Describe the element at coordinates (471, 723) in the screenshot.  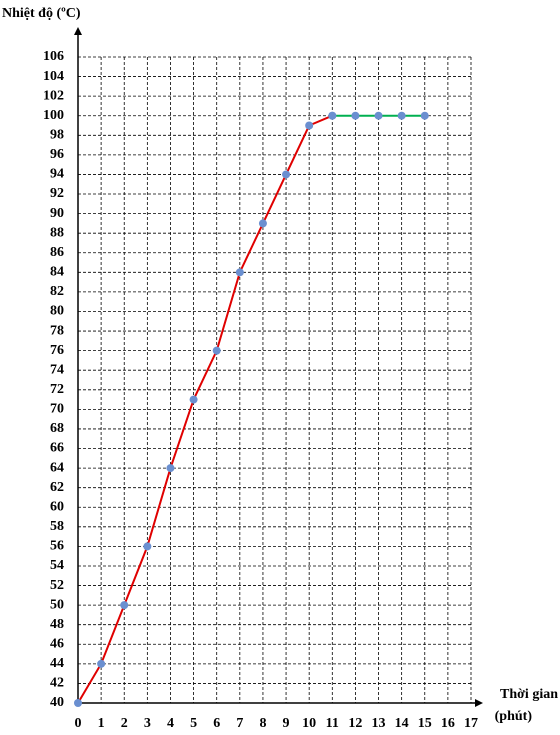
I see `x-tick-label: 17` at that location.